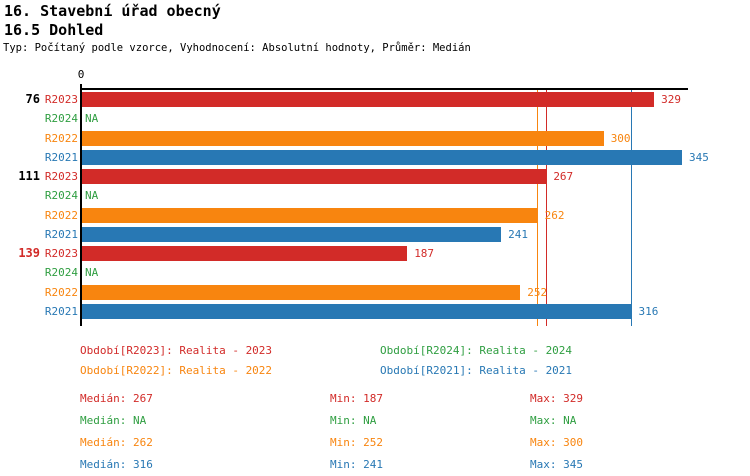 This screenshot has height=476, width=750. Describe the element at coordinates (92, 119) in the screenshot. I see `na-label-0-R2024: NA` at that location.